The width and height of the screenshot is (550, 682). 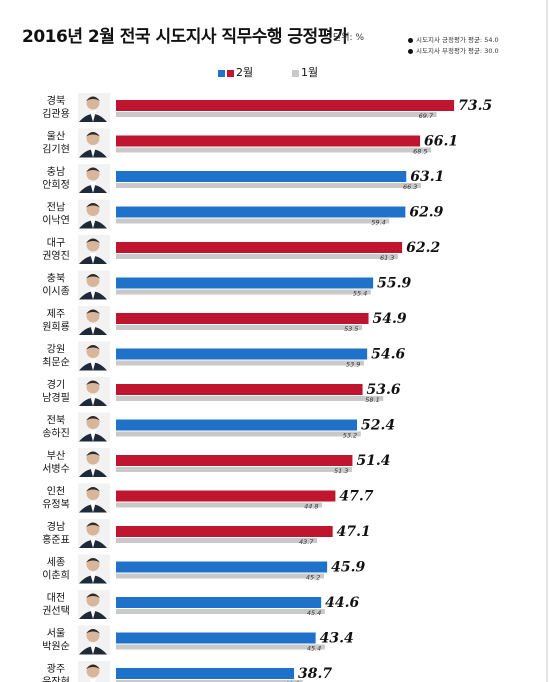 What do you see at coordinates (224, 531) in the screenshot?
I see `bar-2월-경남` at bounding box center [224, 531].